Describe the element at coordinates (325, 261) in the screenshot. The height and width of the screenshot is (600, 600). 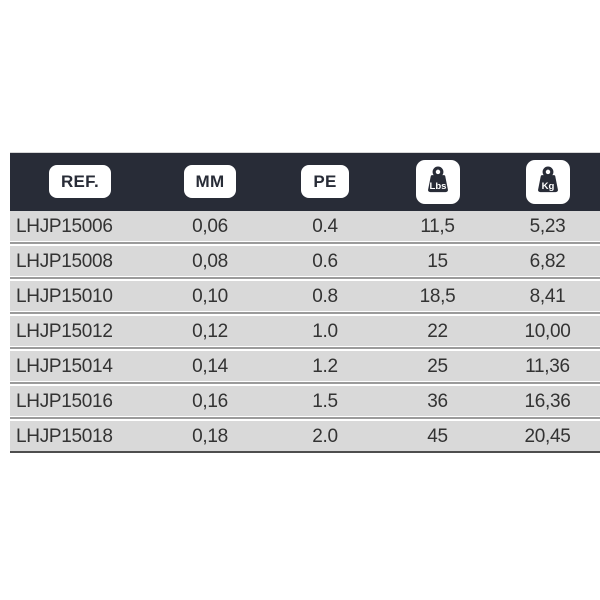
I see `cell-pe: 0.6` at that location.